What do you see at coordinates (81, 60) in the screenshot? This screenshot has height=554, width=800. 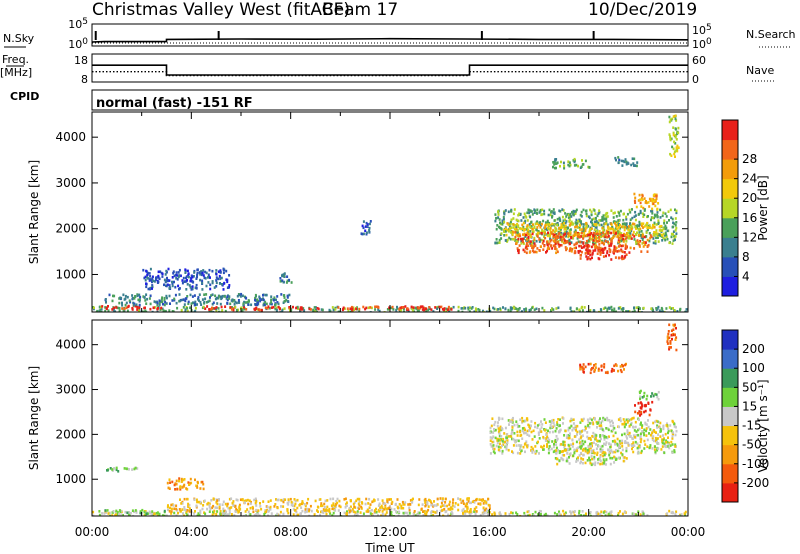 I see `freq-left-tick-high: 18` at bounding box center [81, 60].